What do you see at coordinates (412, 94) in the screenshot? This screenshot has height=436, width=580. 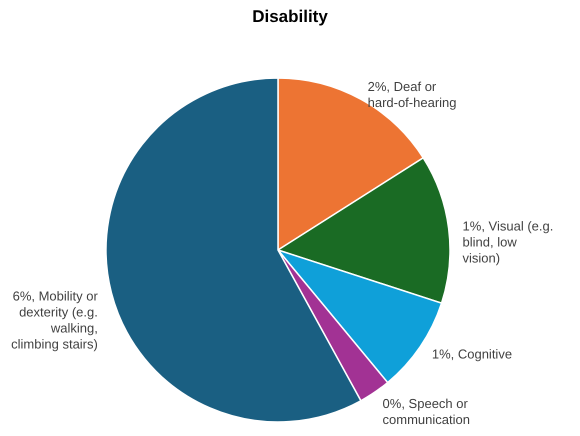 I see `slice-label: 2%, Deaf or hard-of-hearing` at bounding box center [412, 94].